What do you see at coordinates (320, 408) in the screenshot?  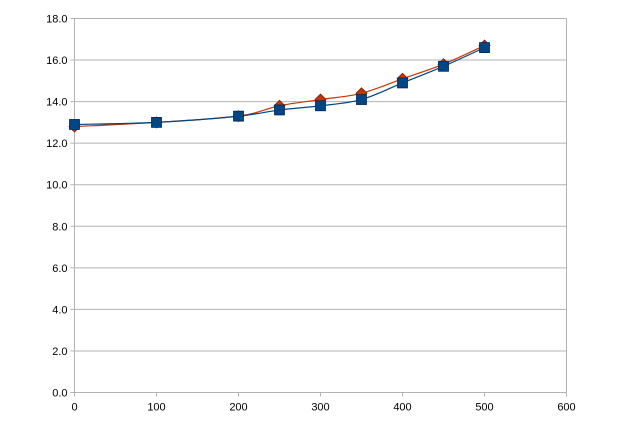 I see `x-tick-label: 300` at bounding box center [320, 408].